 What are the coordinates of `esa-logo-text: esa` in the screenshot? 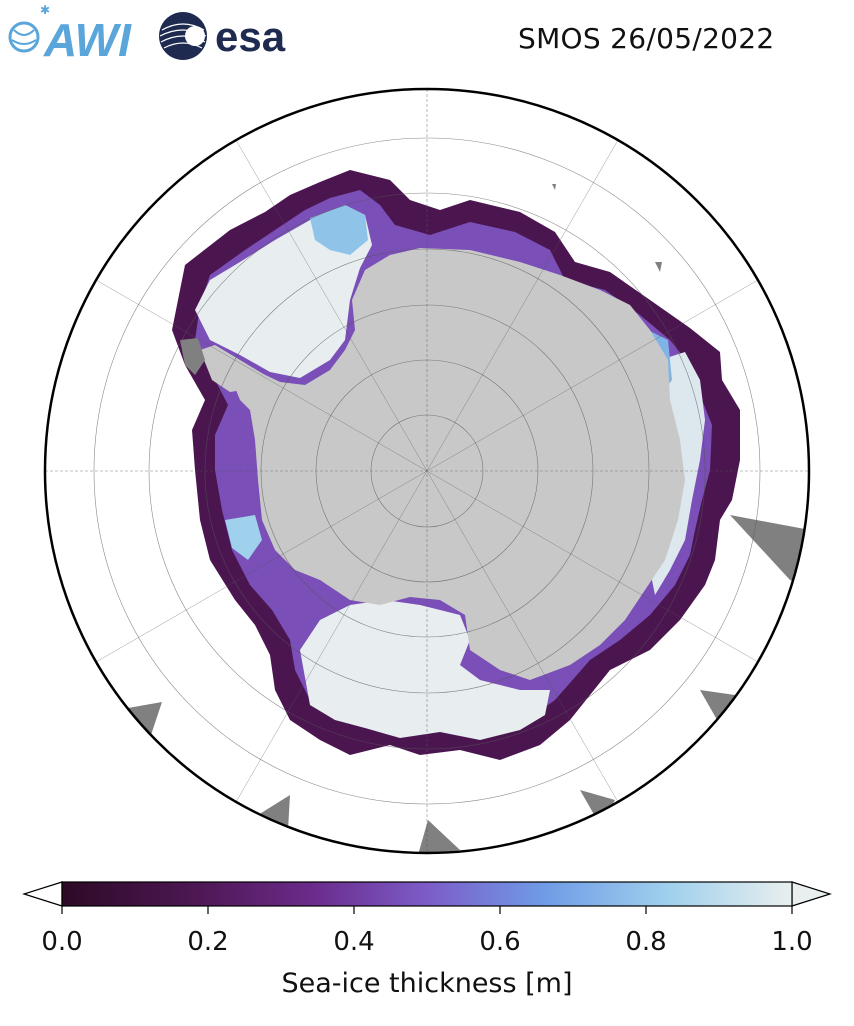 It's located at (250, 36).